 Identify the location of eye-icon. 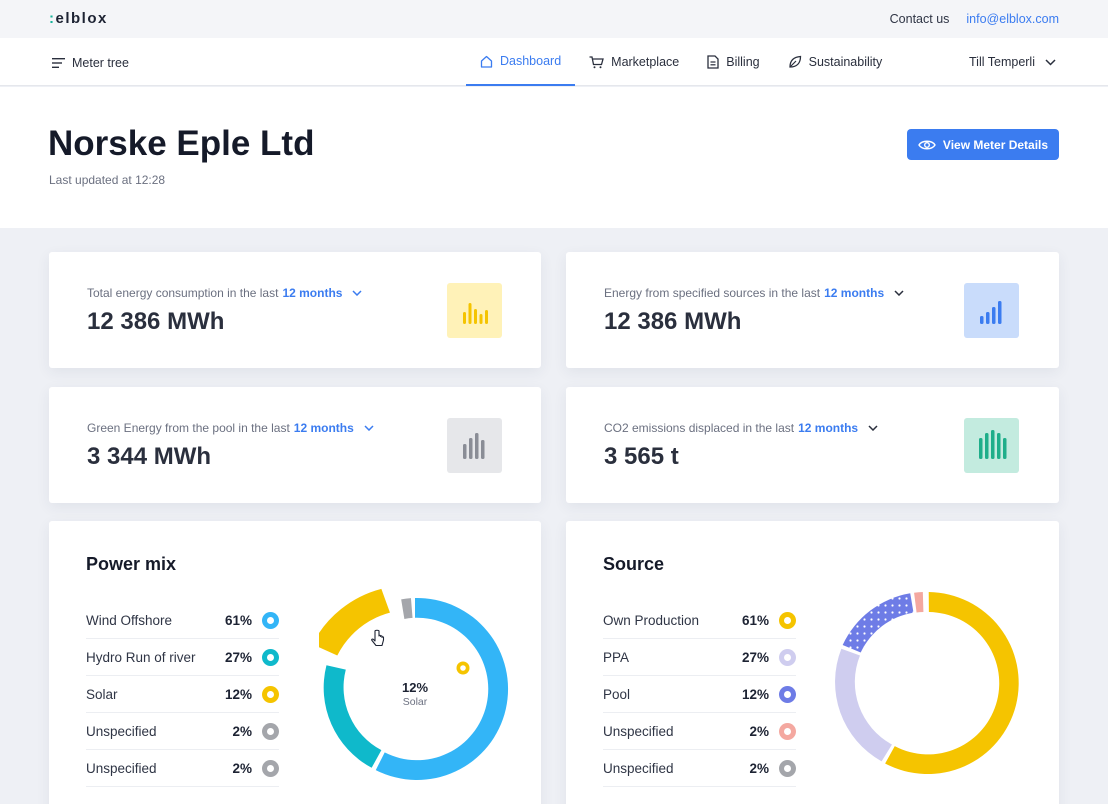
(927, 144).